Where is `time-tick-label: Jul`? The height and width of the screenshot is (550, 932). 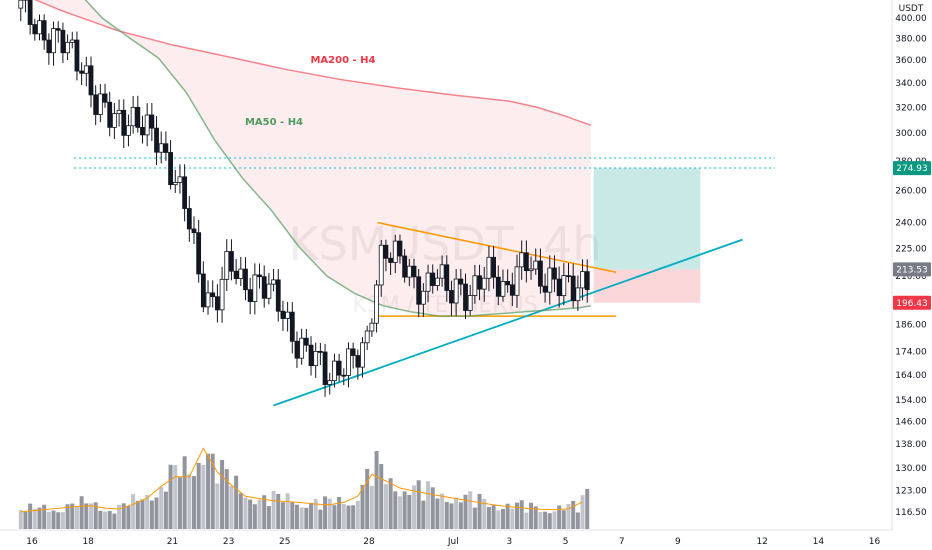 time-tick-label: Jul is located at coordinates (453, 542).